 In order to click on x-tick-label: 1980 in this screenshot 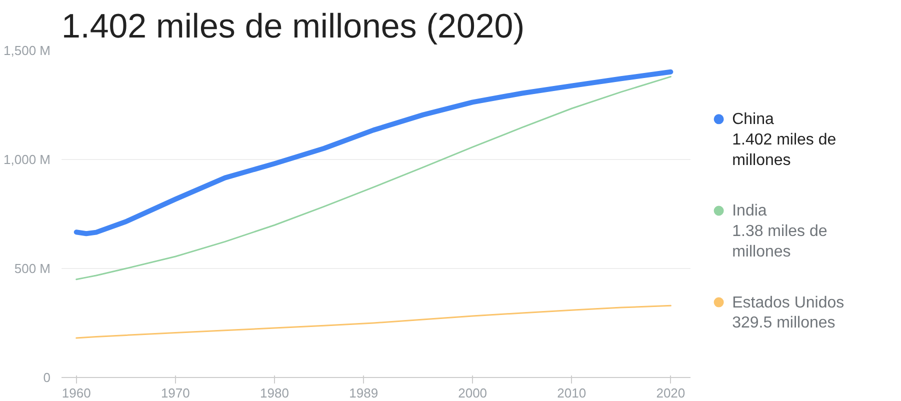, I will do `click(274, 393)`.